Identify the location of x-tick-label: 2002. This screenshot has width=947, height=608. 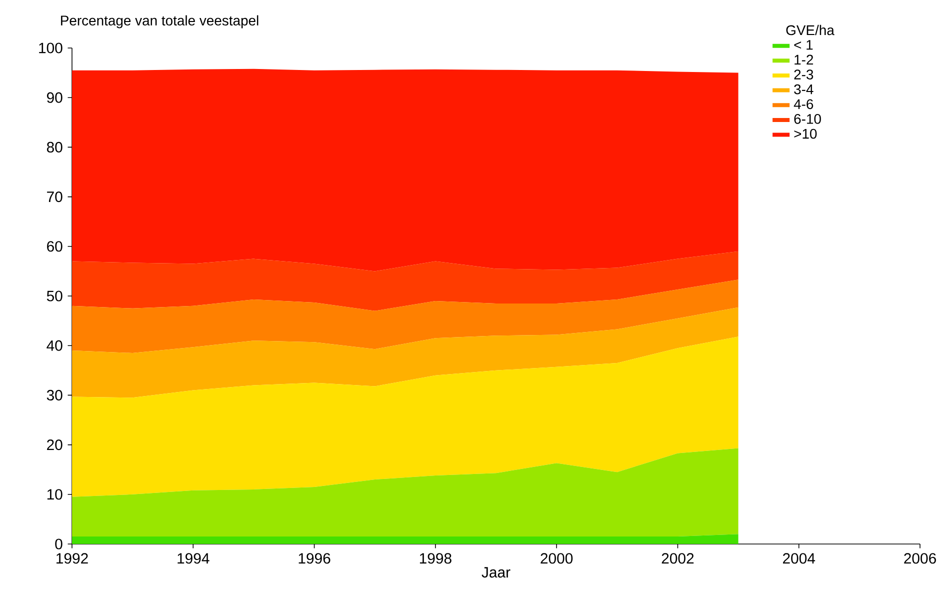
(678, 558).